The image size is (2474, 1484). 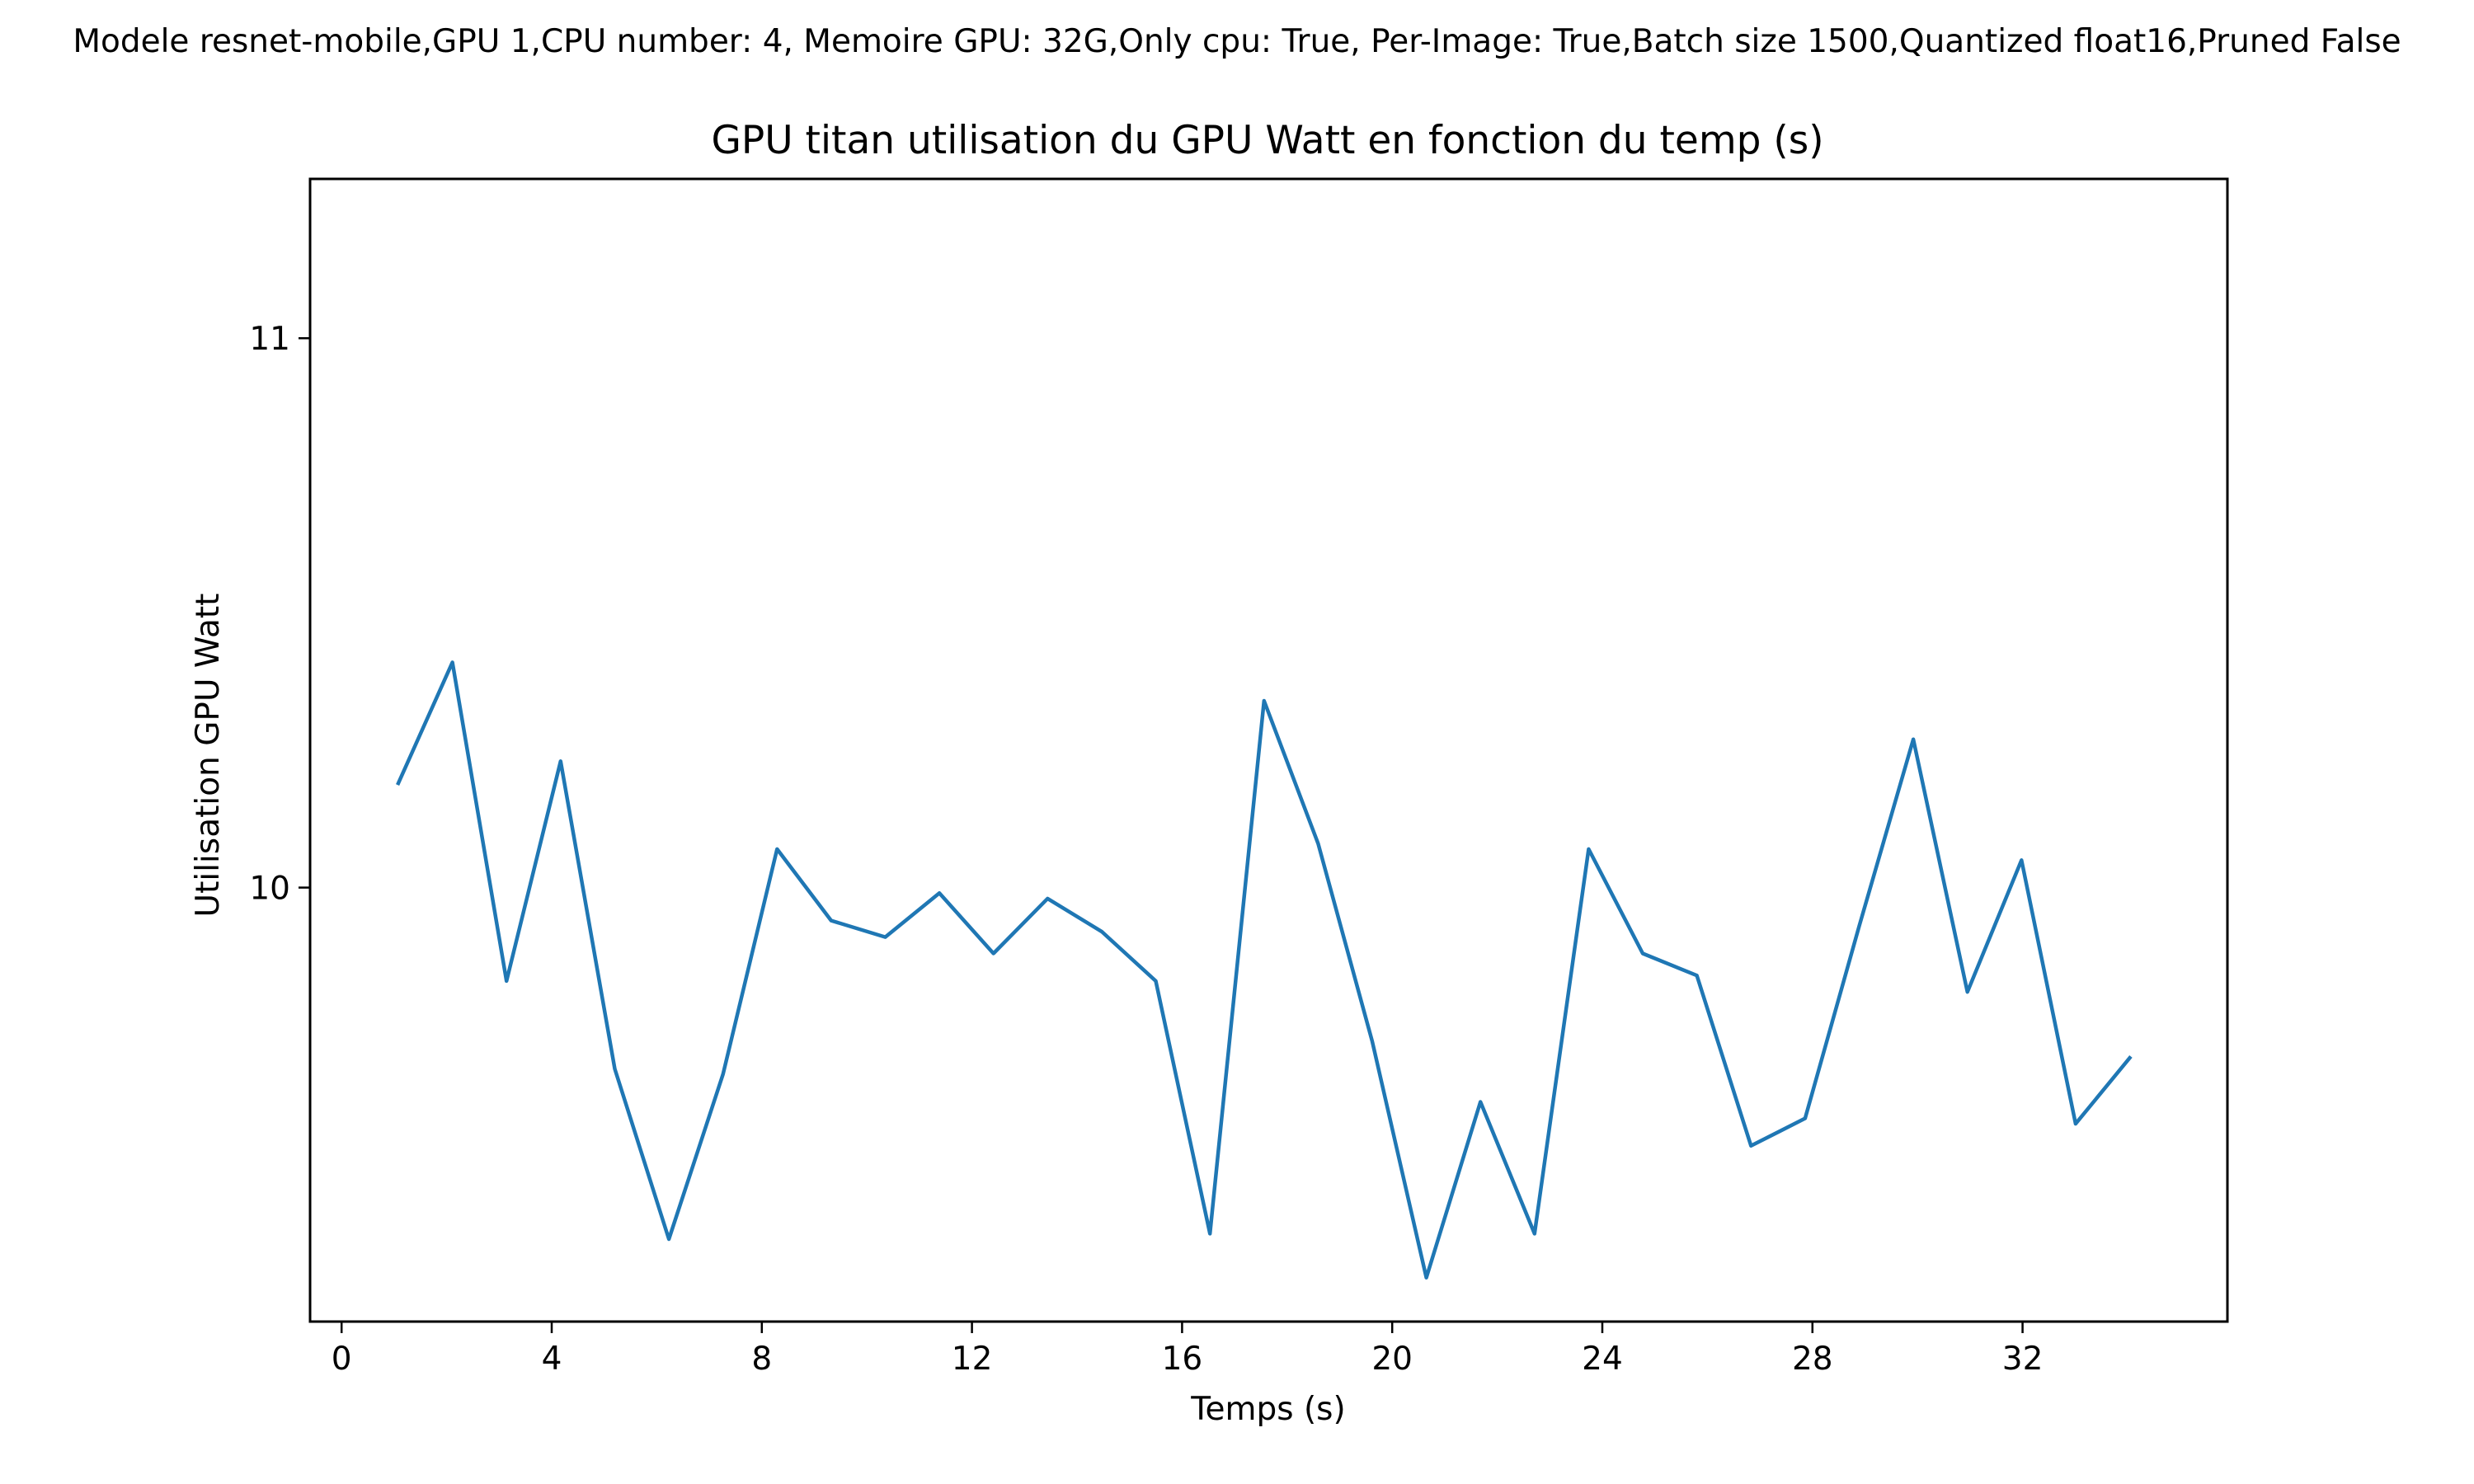 I want to click on x-tick-label: 8, so click(x=761, y=1359).